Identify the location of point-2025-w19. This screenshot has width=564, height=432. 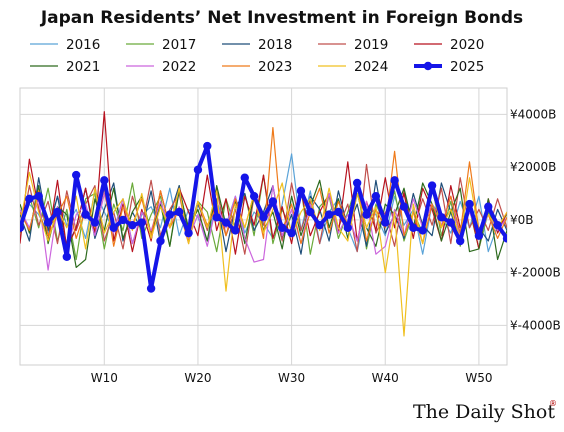
(188, 233).